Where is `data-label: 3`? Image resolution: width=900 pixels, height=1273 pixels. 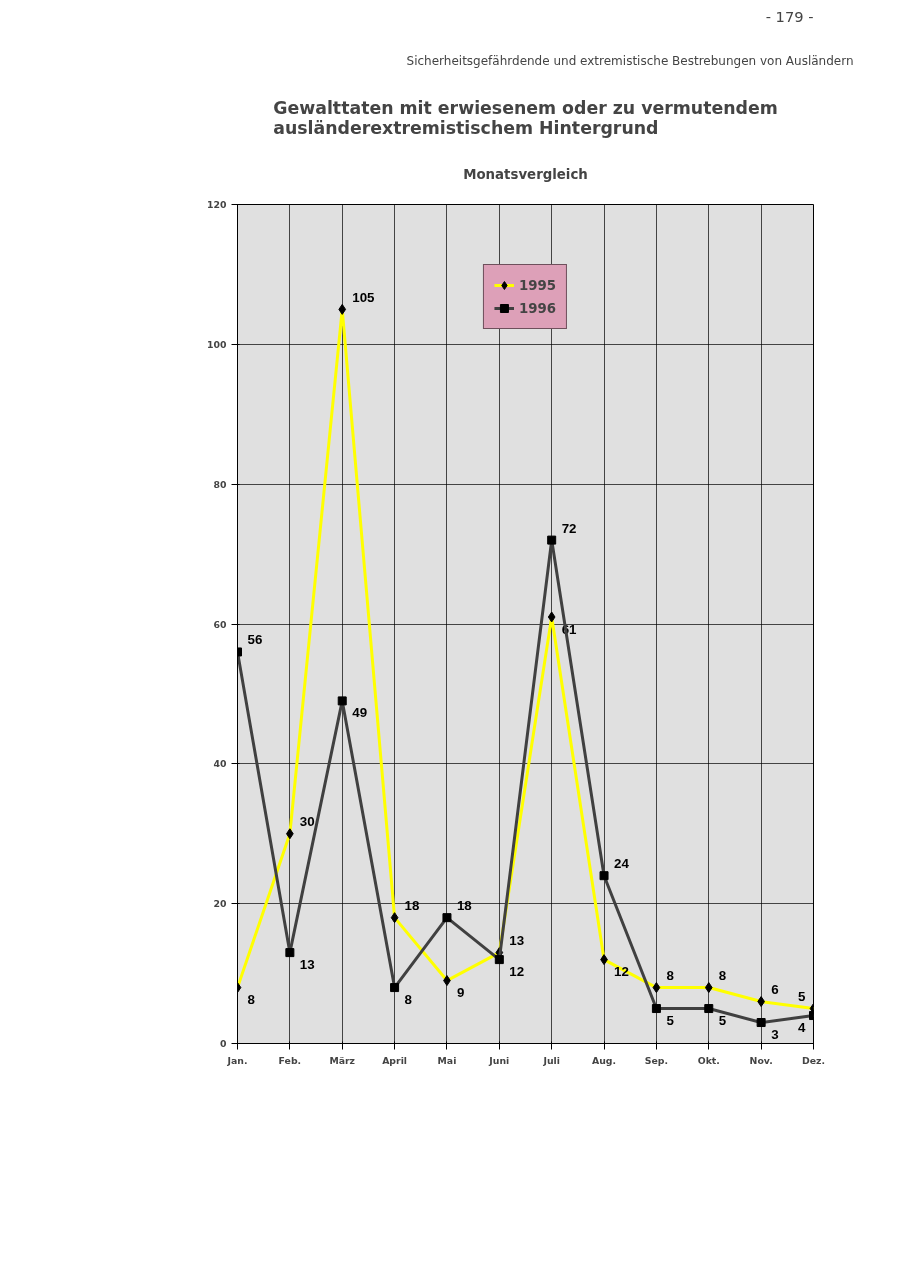
data-label: 3 is located at coordinates (775, 1035).